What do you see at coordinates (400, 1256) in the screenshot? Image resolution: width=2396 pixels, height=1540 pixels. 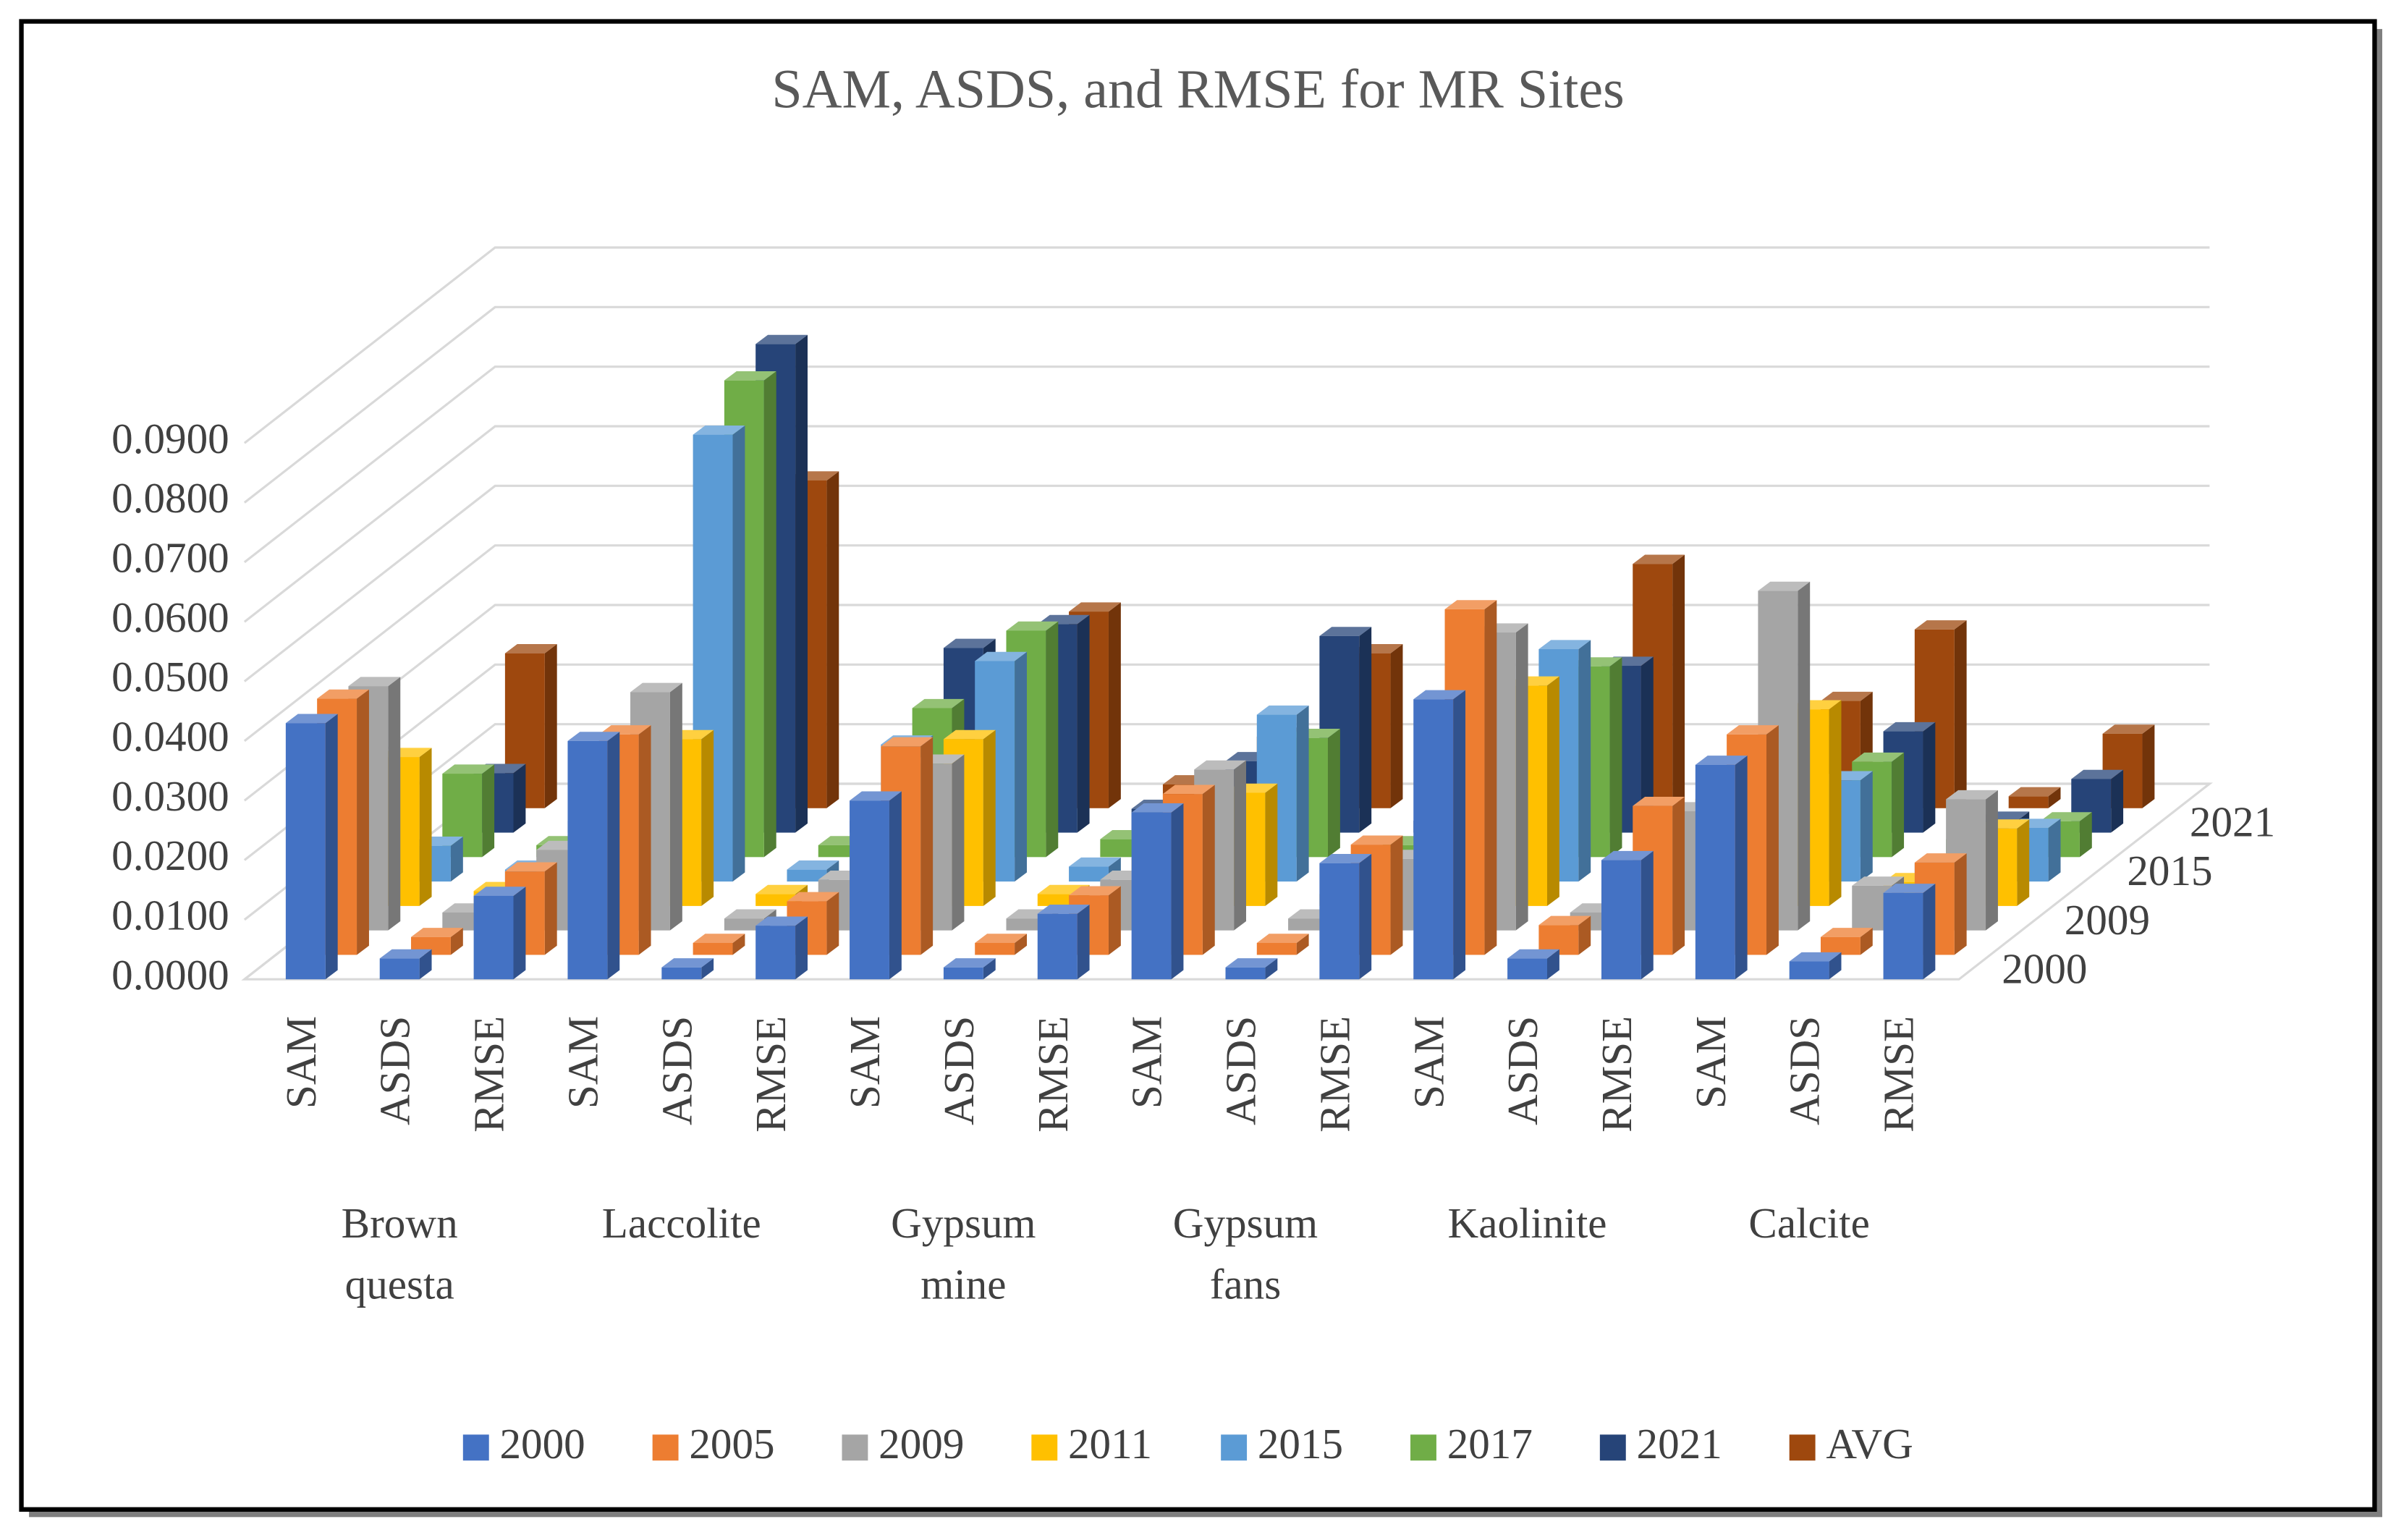 I see `group-label: Brown questa` at bounding box center [400, 1256].